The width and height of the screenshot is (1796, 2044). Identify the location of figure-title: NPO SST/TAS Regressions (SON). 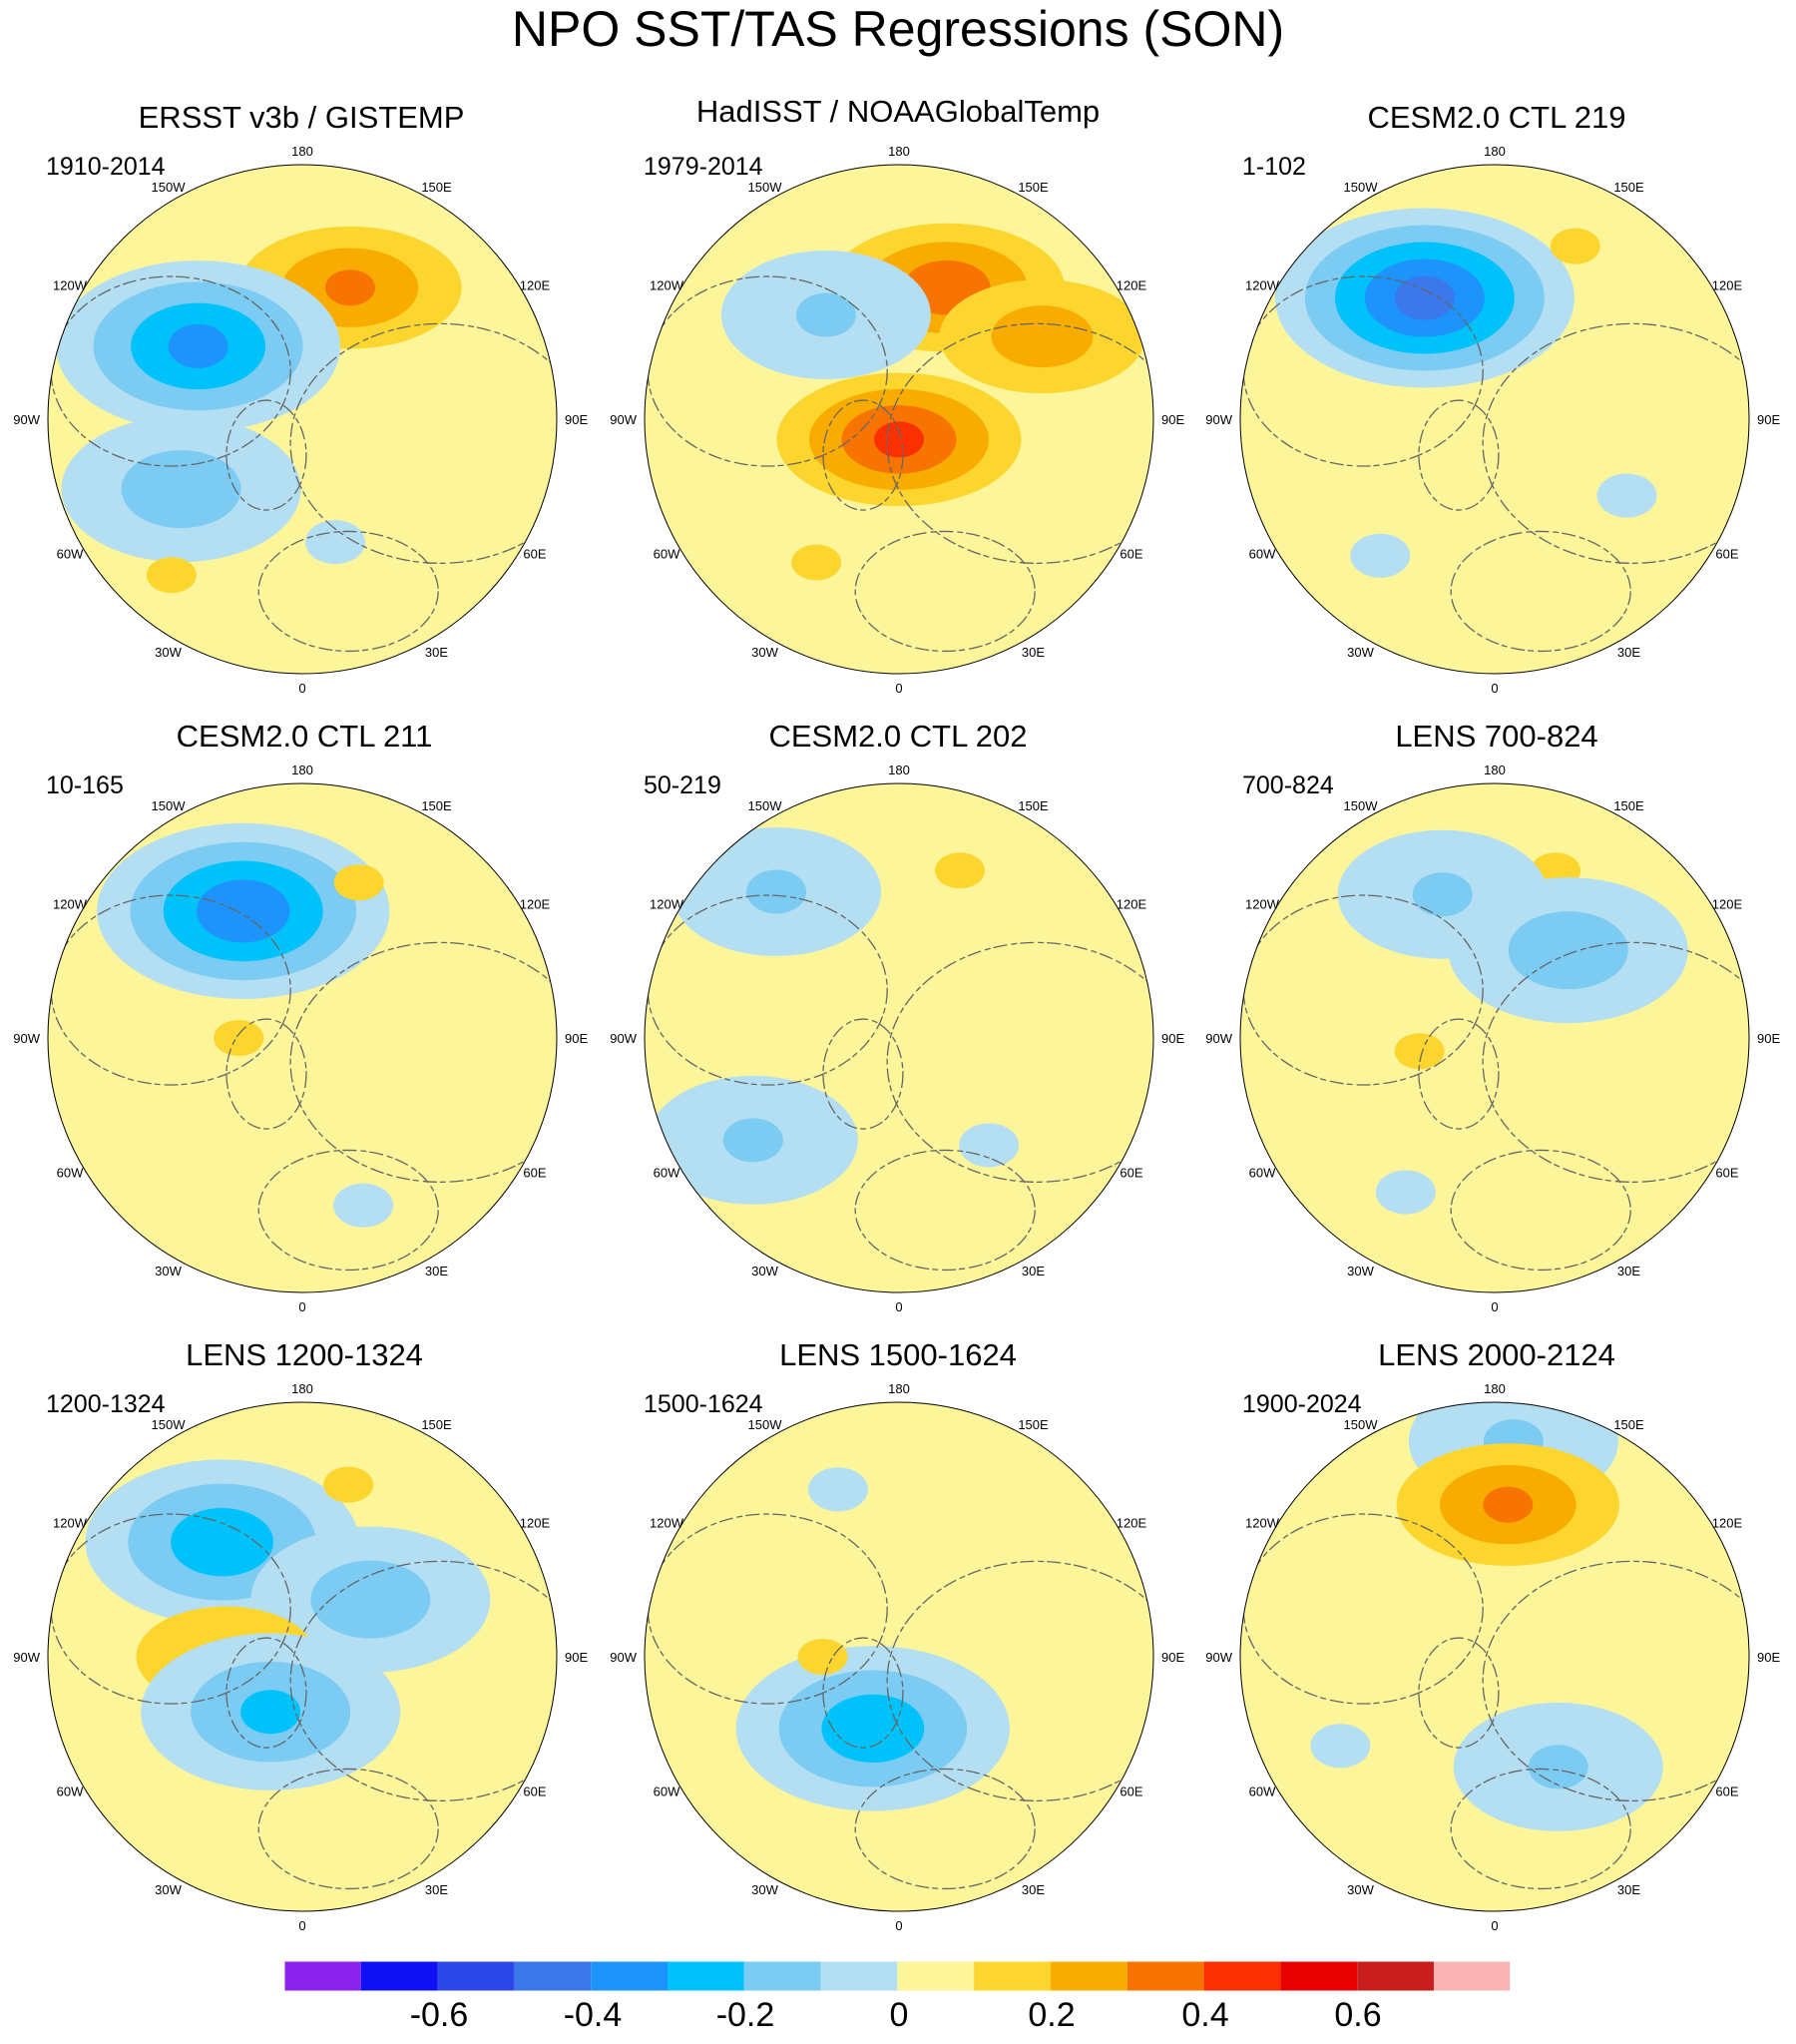
(898, 29).